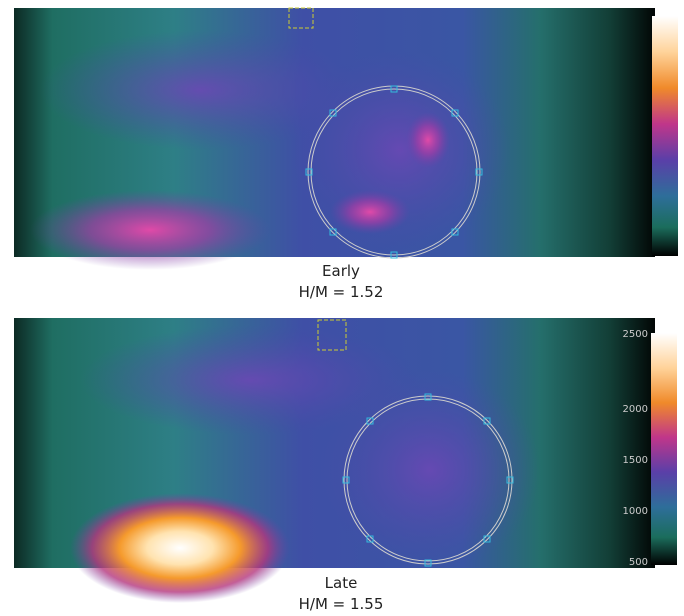 This screenshot has width=684, height=616. I want to click on panel-metric: H/M = 1.52, so click(341, 292).